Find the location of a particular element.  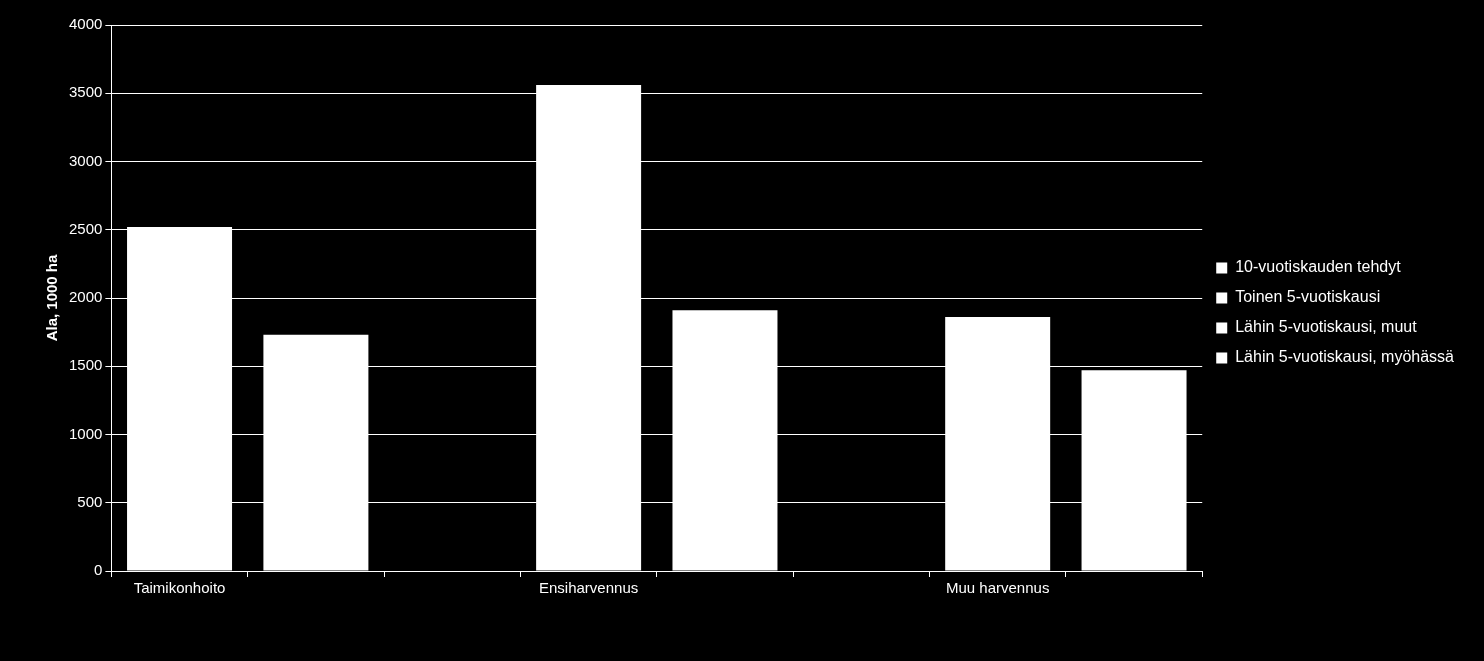

y-tick-label: 3500 is located at coordinates (85, 92).